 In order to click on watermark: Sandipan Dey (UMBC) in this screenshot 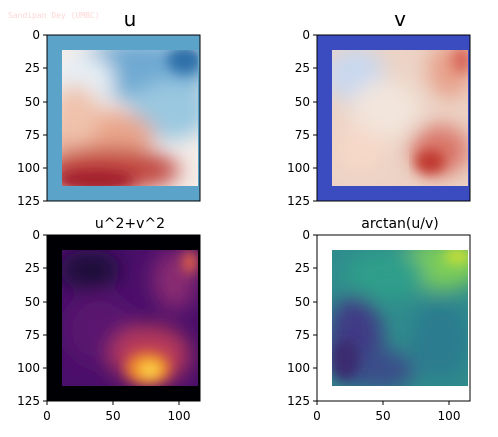, I will do `click(54, 15)`.